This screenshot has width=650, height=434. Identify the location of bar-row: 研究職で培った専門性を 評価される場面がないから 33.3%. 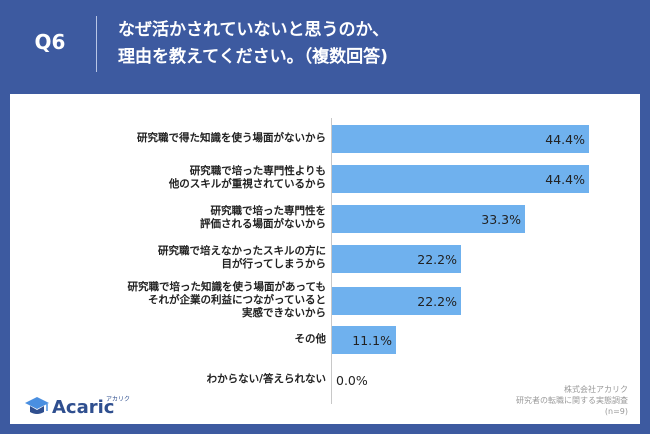
(325, 218).